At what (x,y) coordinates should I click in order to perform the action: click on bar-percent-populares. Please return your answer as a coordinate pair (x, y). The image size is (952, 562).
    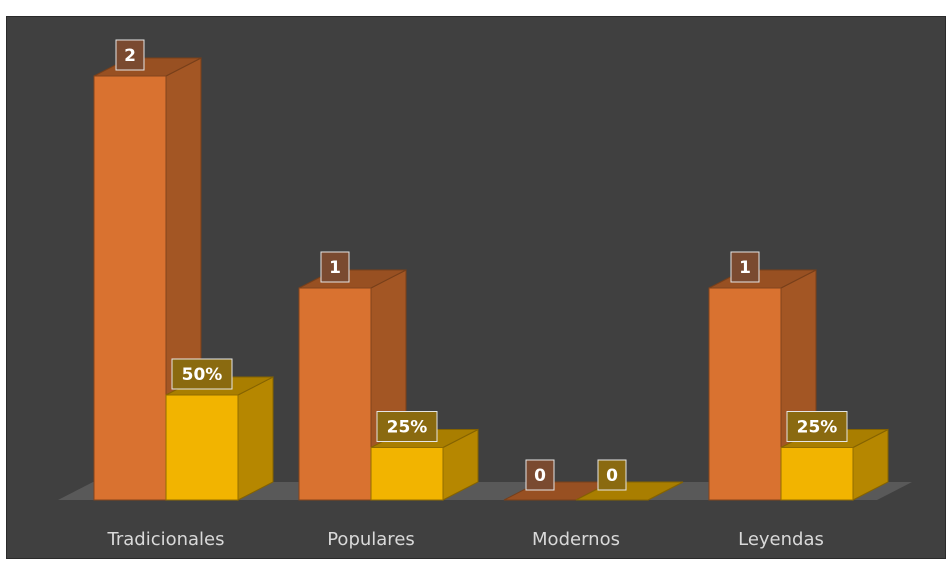
    Looking at the image, I should click on (424, 464).